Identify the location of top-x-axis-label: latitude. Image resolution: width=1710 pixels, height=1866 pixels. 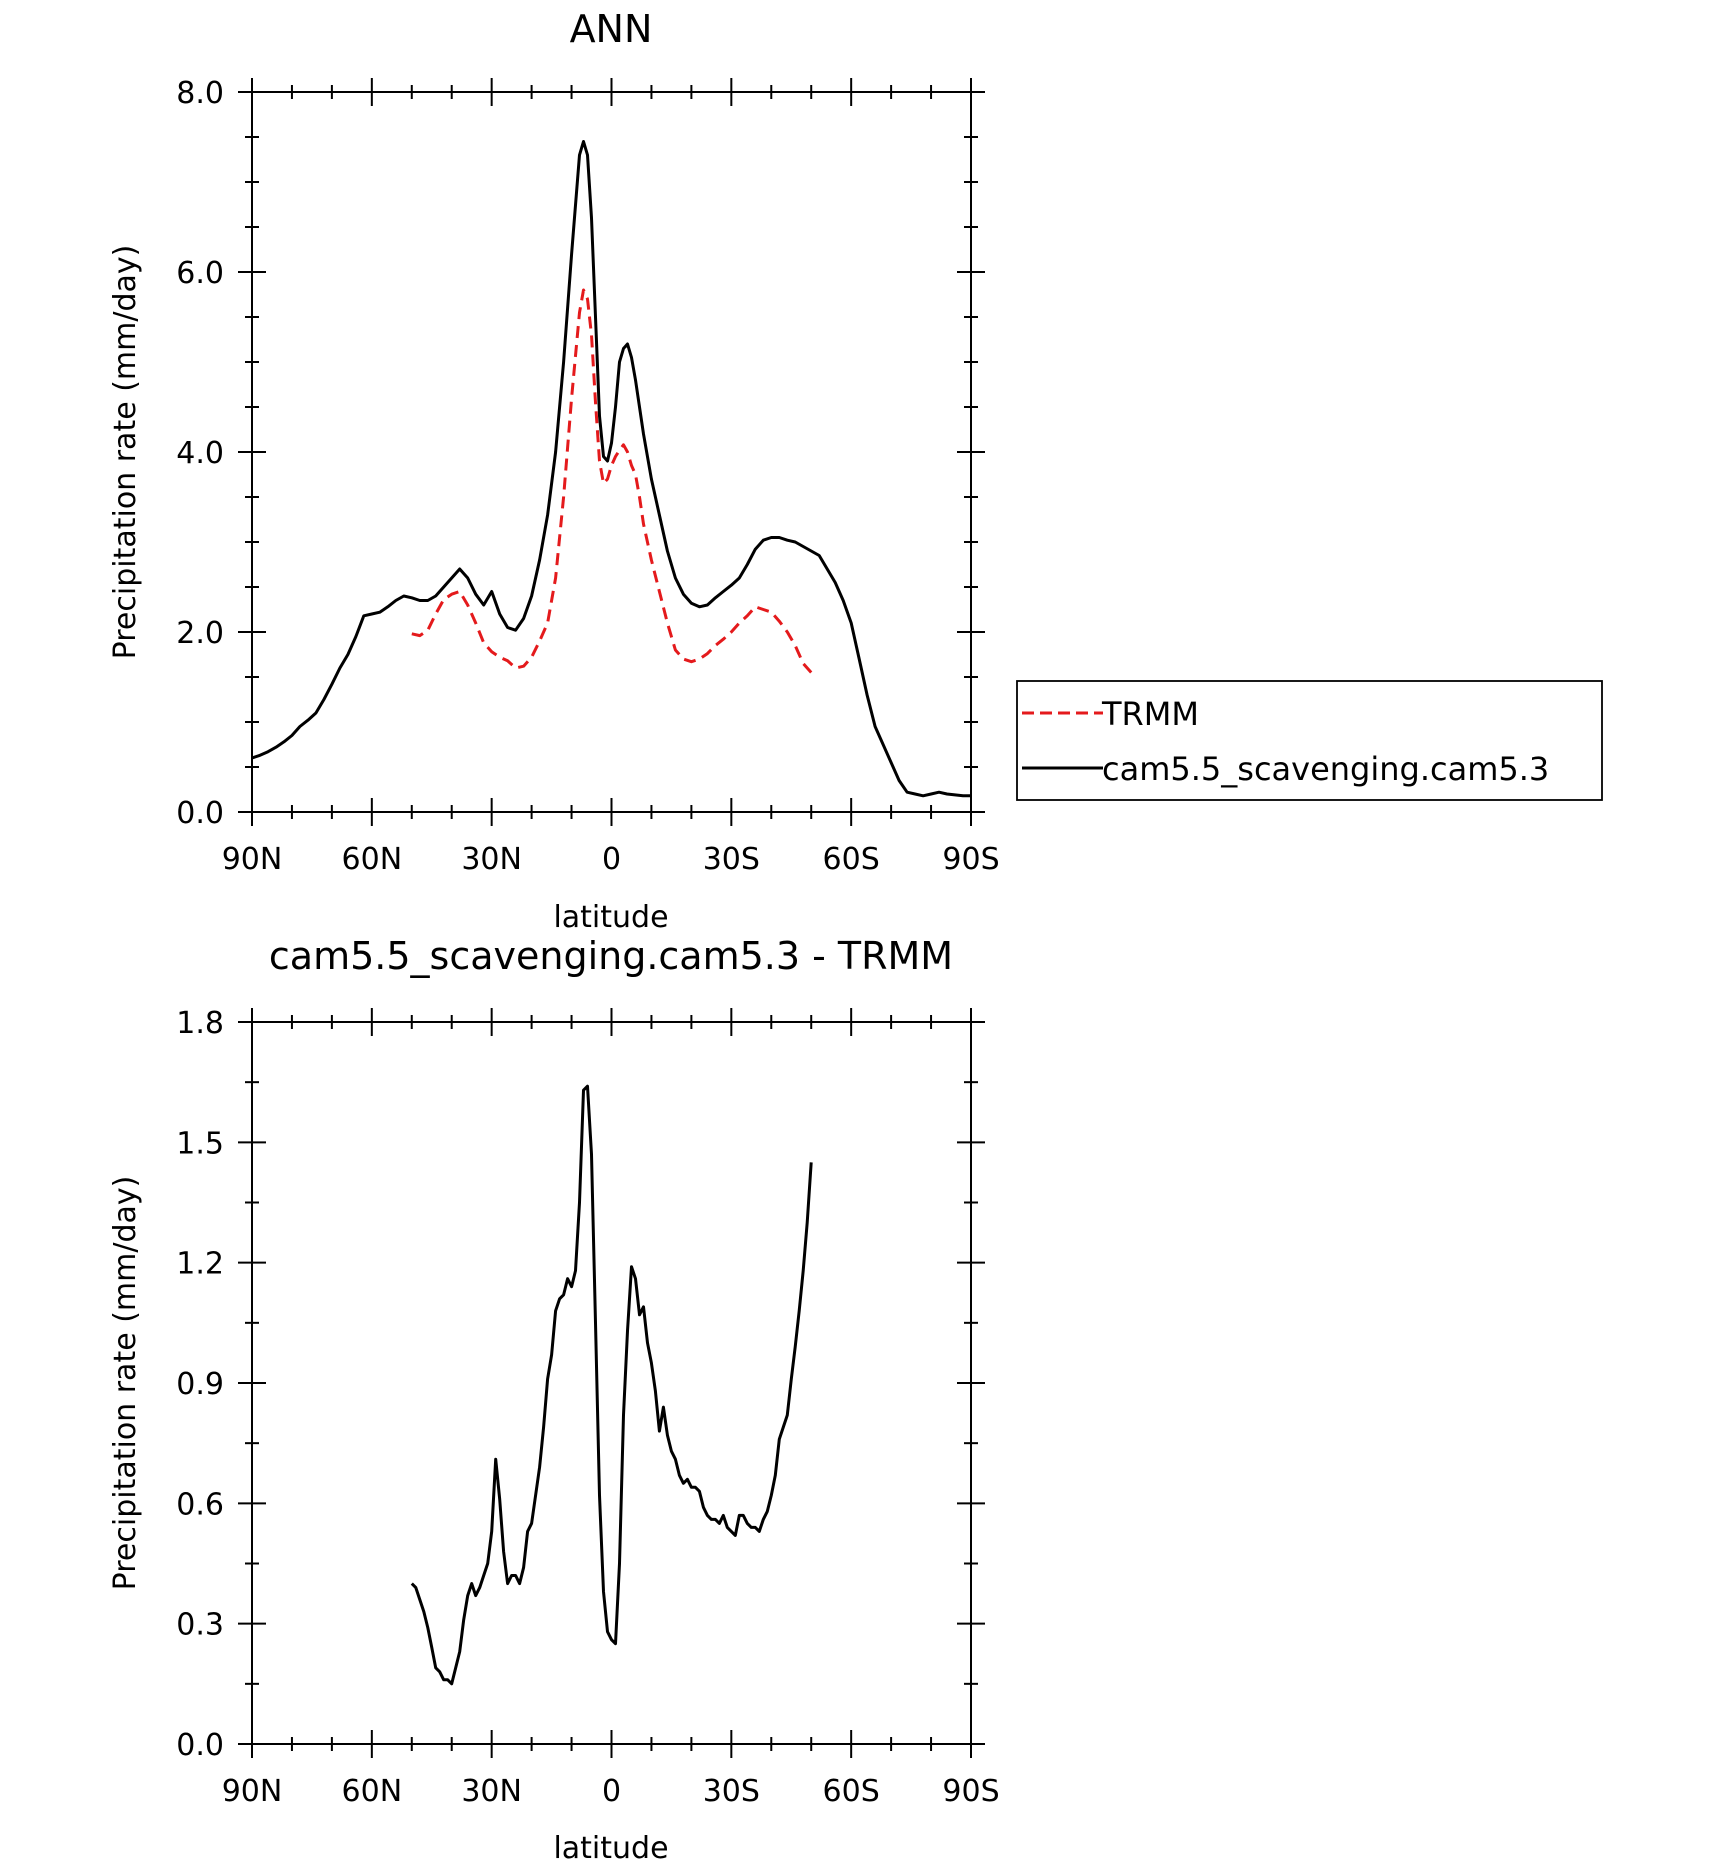
(610, 917).